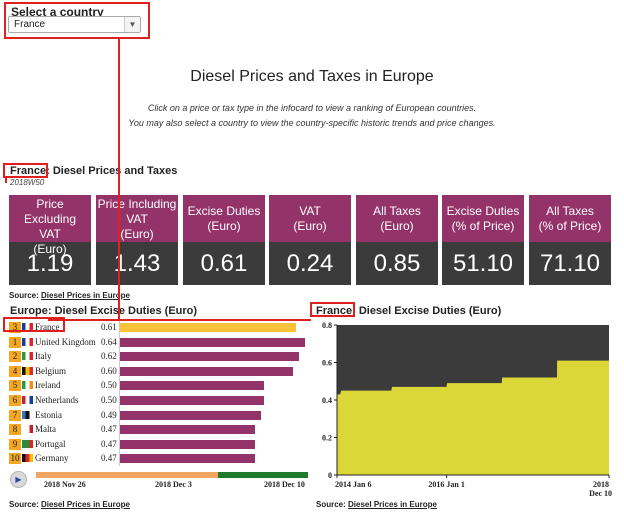  Describe the element at coordinates (18, 479) in the screenshot. I see `play-icon: ▶` at that location.